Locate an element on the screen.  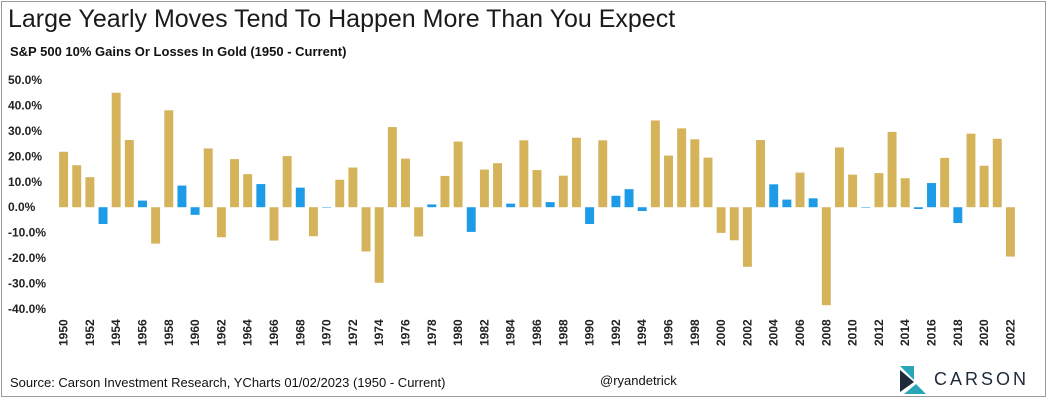
bar-2020 is located at coordinates (984, 186).